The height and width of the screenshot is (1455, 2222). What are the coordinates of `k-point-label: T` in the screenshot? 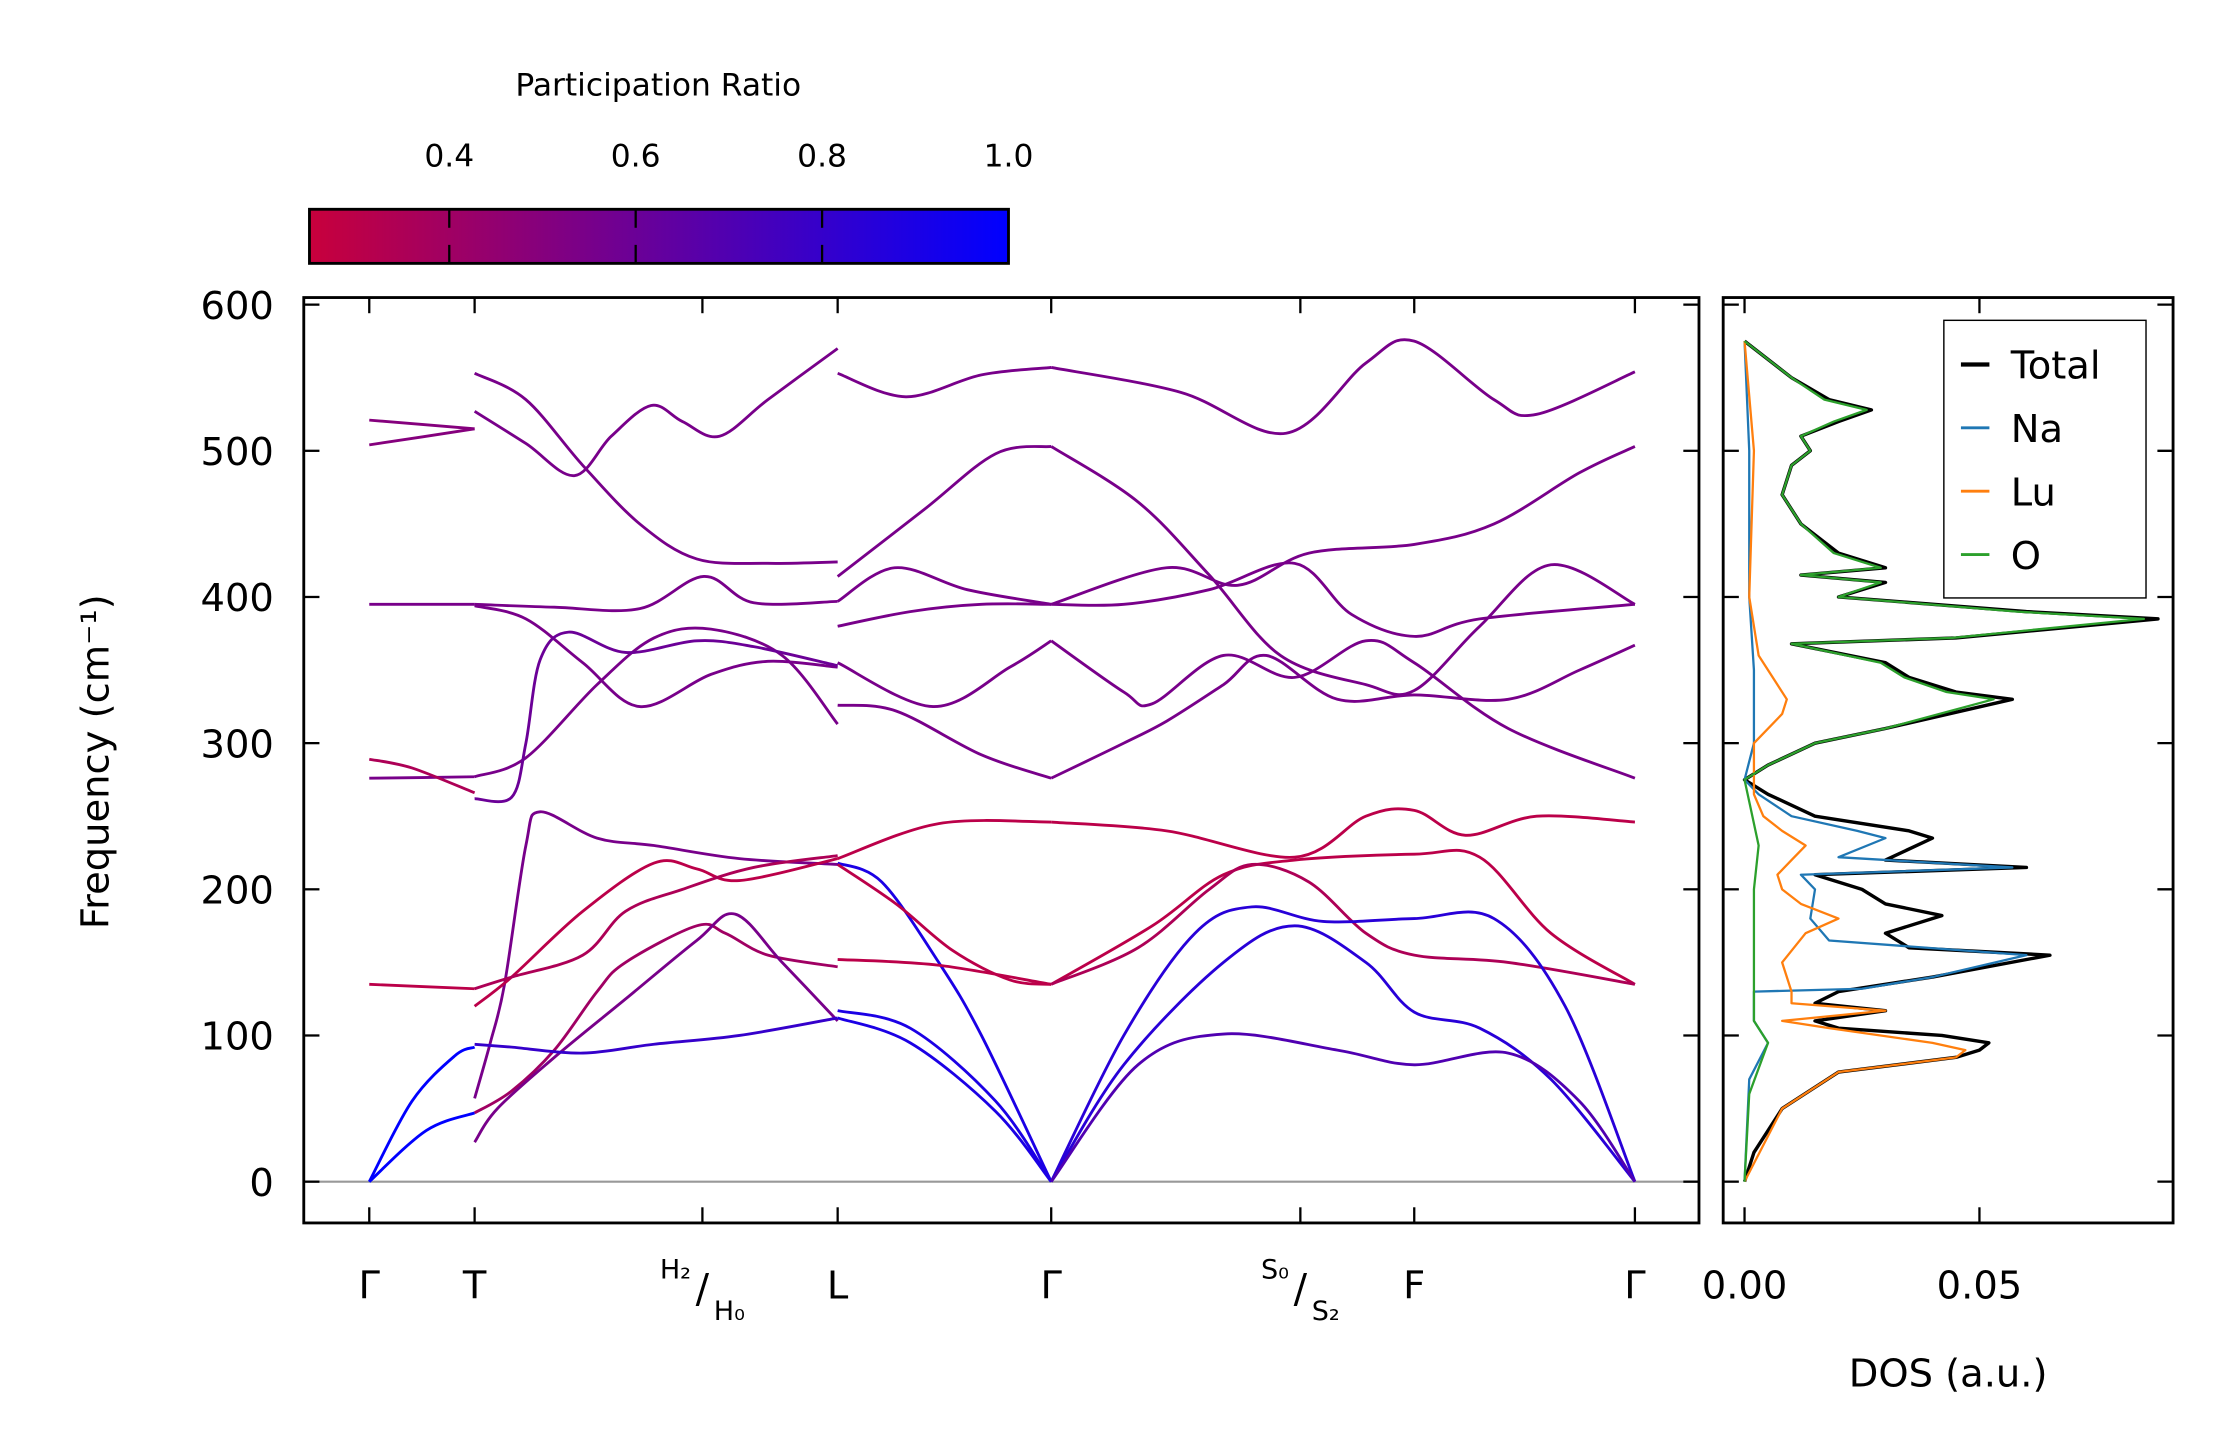 It's located at (474, 1285).